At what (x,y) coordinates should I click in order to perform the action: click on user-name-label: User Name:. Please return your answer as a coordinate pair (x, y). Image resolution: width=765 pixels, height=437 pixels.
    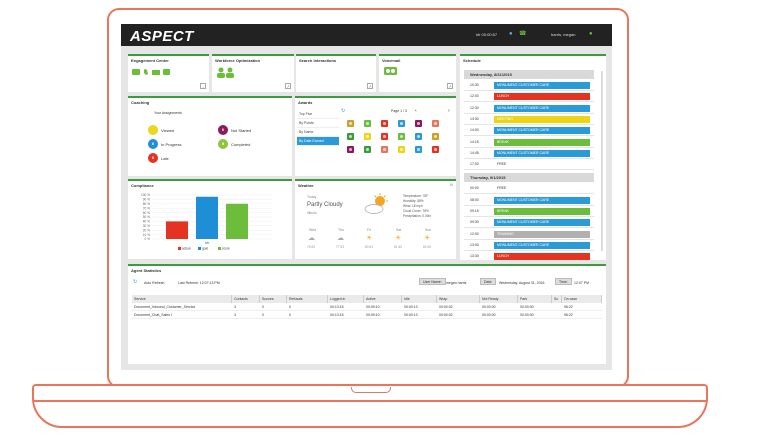
    Looking at the image, I should click on (432, 281).